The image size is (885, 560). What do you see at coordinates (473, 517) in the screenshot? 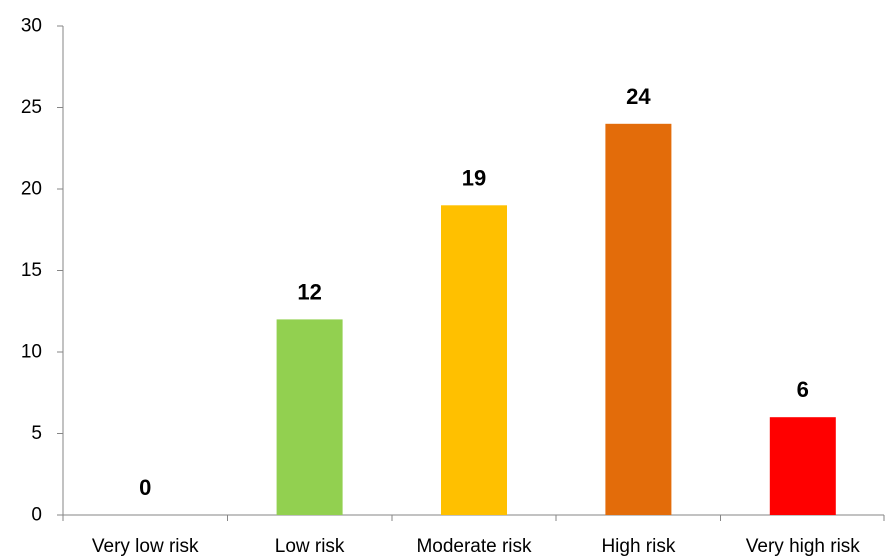
I see `x-axis` at bounding box center [473, 517].